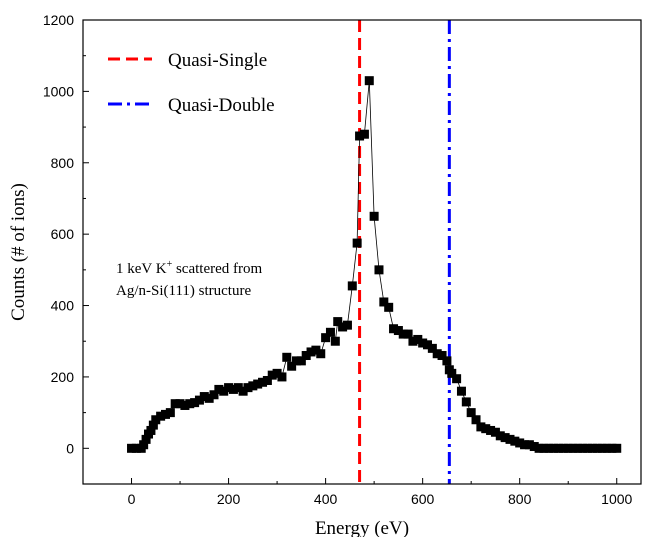  What do you see at coordinates (217, 60) in the screenshot?
I see `legend-label-quasi-single: Quasi-Single` at bounding box center [217, 60].